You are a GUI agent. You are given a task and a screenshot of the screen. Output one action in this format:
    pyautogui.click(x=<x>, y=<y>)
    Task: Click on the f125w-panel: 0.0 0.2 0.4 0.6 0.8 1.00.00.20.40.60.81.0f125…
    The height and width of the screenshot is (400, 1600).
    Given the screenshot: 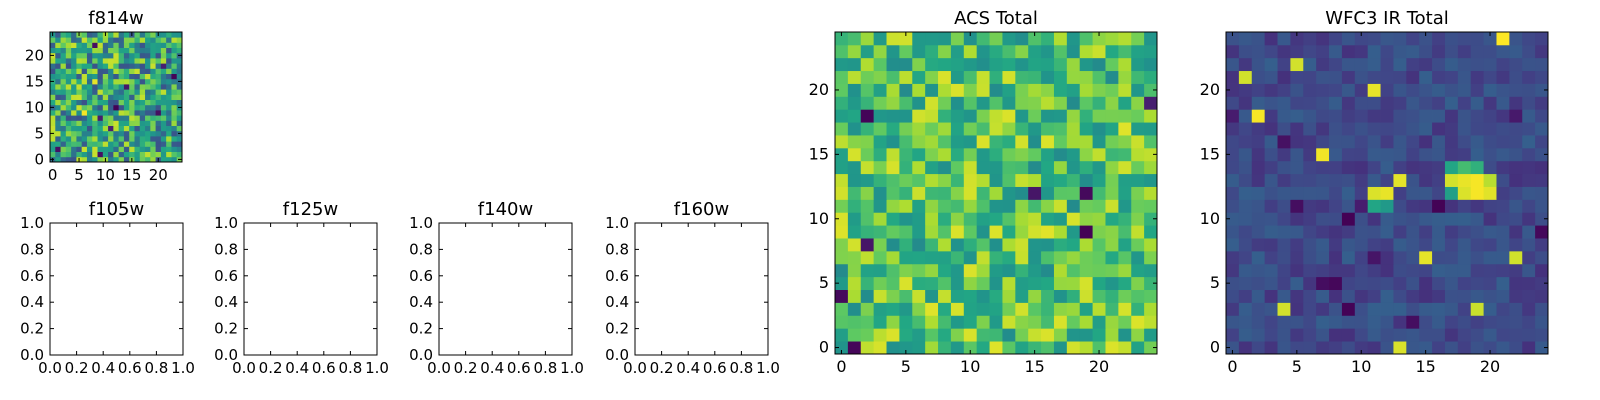 What is the action you would take?
    pyautogui.click(x=301, y=288)
    